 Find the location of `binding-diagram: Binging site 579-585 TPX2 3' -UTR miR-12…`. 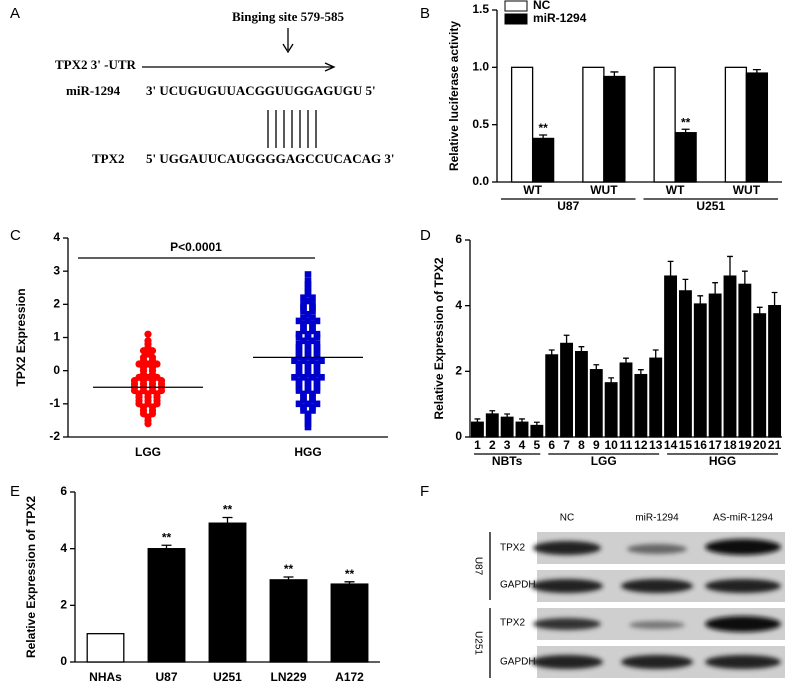

binding-diagram: Binging site 579-585 TPX2 3' -UTR miR-12… is located at coordinates (224, 87).